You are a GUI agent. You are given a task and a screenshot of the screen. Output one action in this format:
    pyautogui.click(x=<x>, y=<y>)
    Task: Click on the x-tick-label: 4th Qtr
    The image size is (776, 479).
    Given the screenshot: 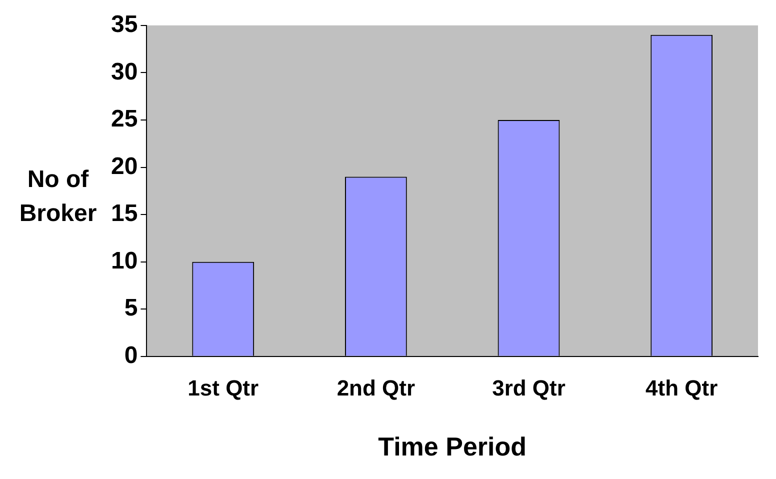 What is the action you would take?
    pyautogui.click(x=682, y=388)
    